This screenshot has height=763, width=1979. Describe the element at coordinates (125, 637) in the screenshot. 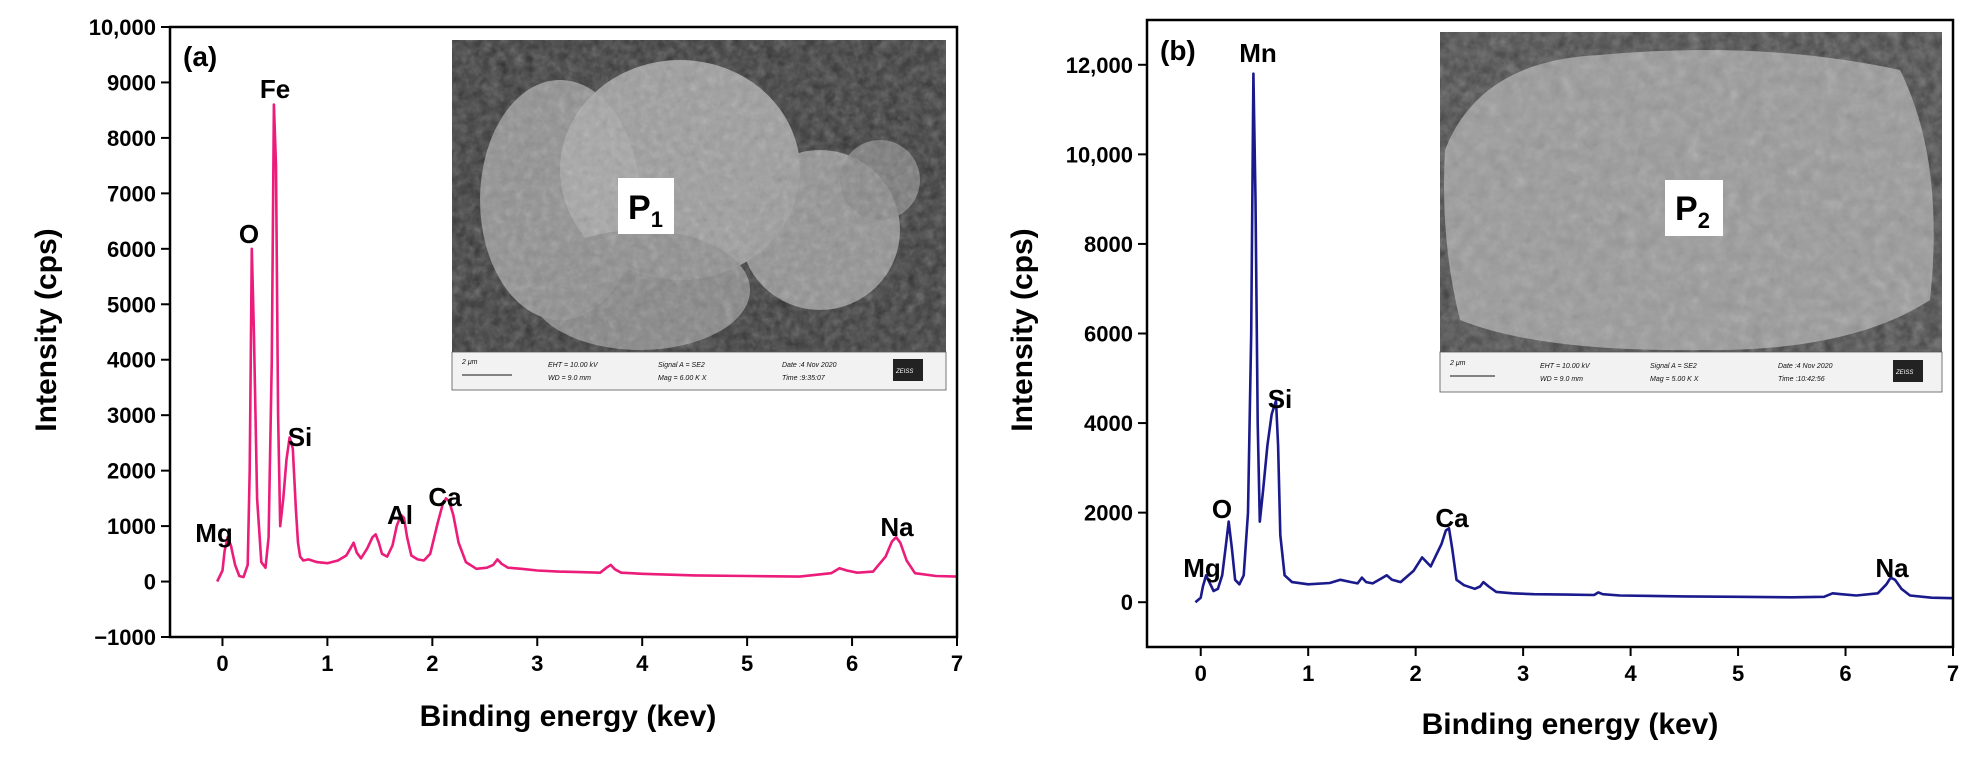

I see `y-tick-label-a-0: −1000` at that location.